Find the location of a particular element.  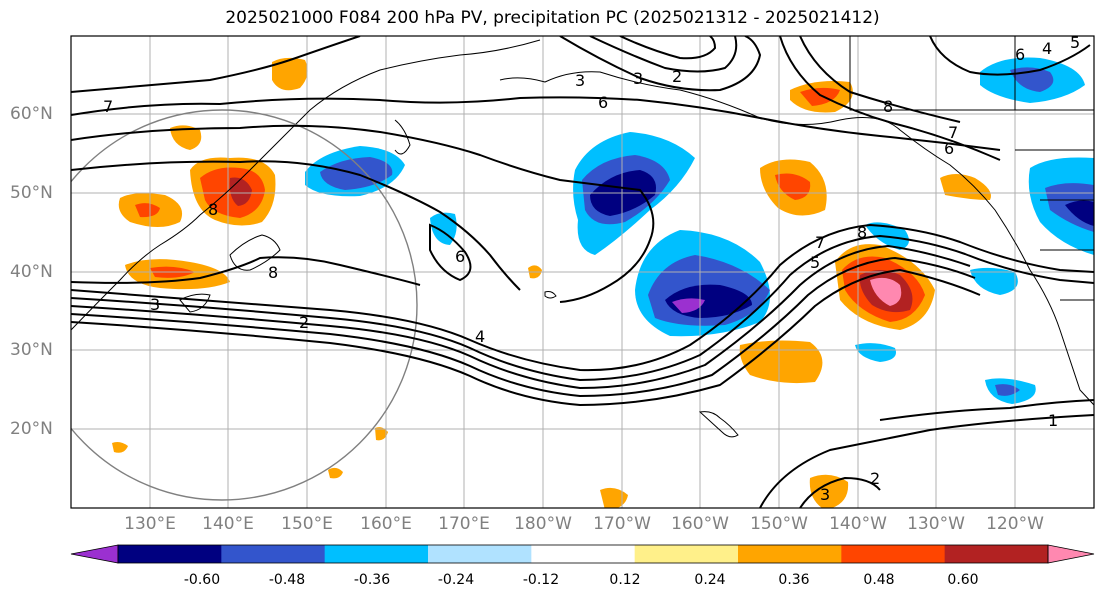

lon-label: 140°E is located at coordinates (228, 524).